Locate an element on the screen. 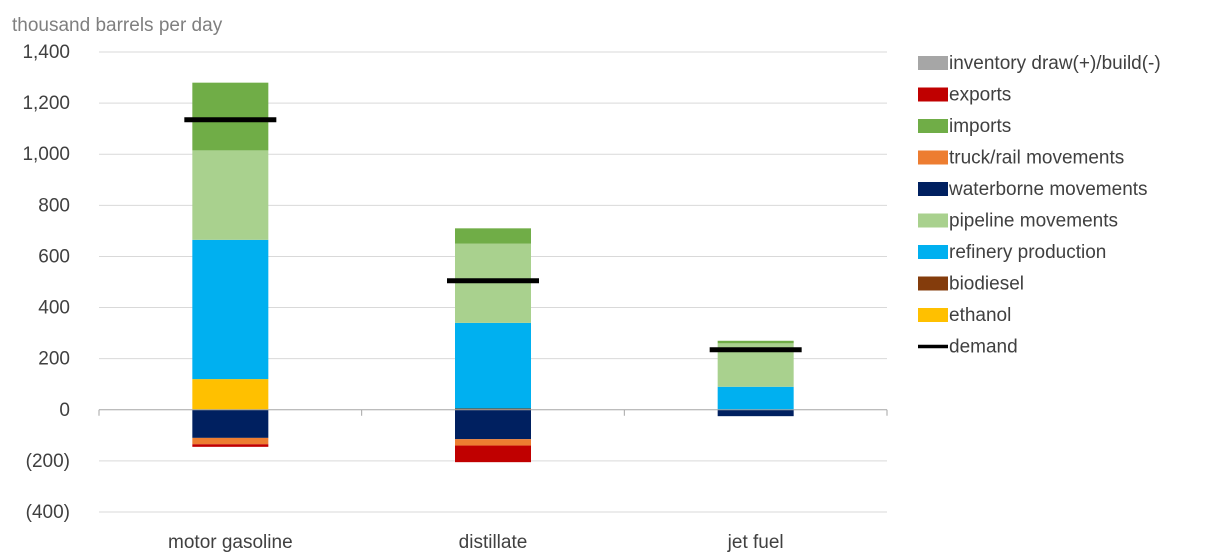  y-tick-label: 1,000 is located at coordinates (46, 154).